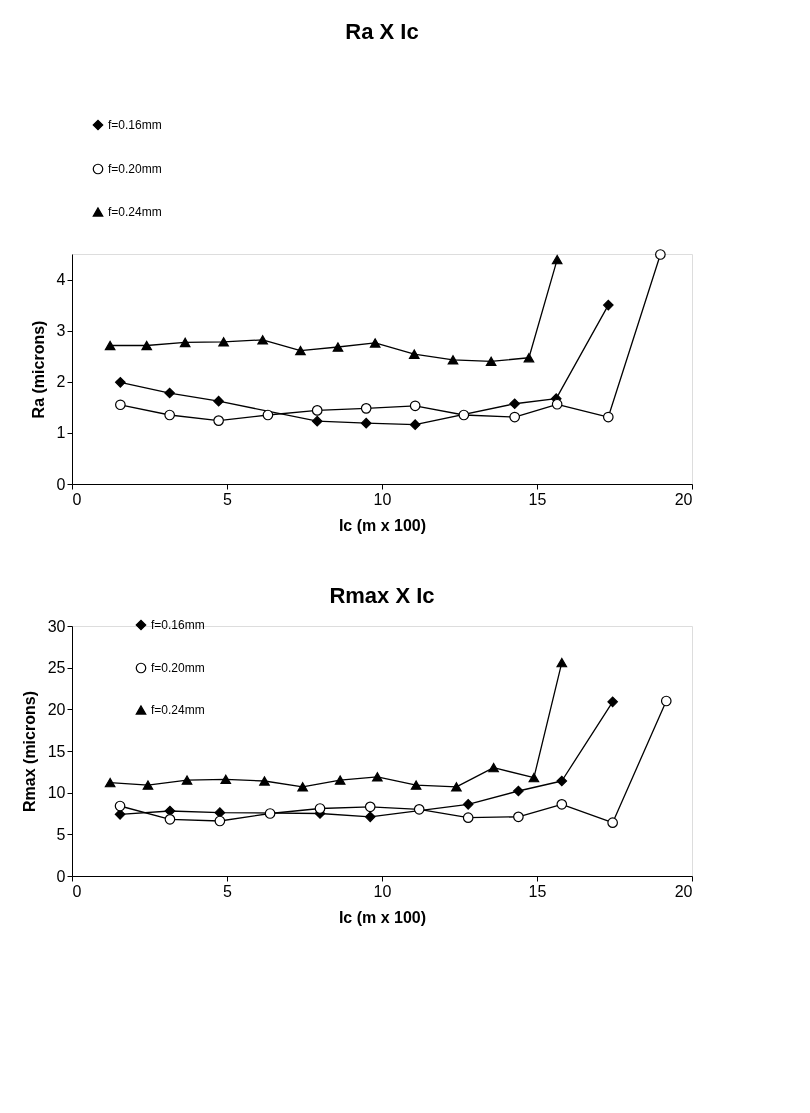 This screenshot has width=810, height=1113. What do you see at coordinates (61, 433) in the screenshot?
I see `y-tick-label: 1` at bounding box center [61, 433].